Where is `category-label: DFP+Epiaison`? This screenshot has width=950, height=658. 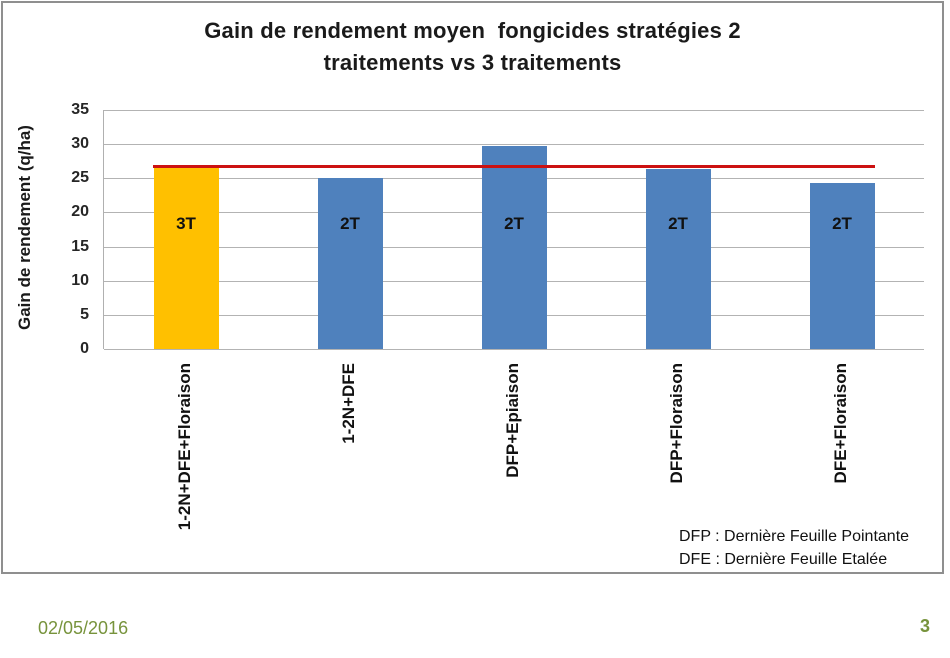 category-label: DFP+Epiaison is located at coordinates (512, 420).